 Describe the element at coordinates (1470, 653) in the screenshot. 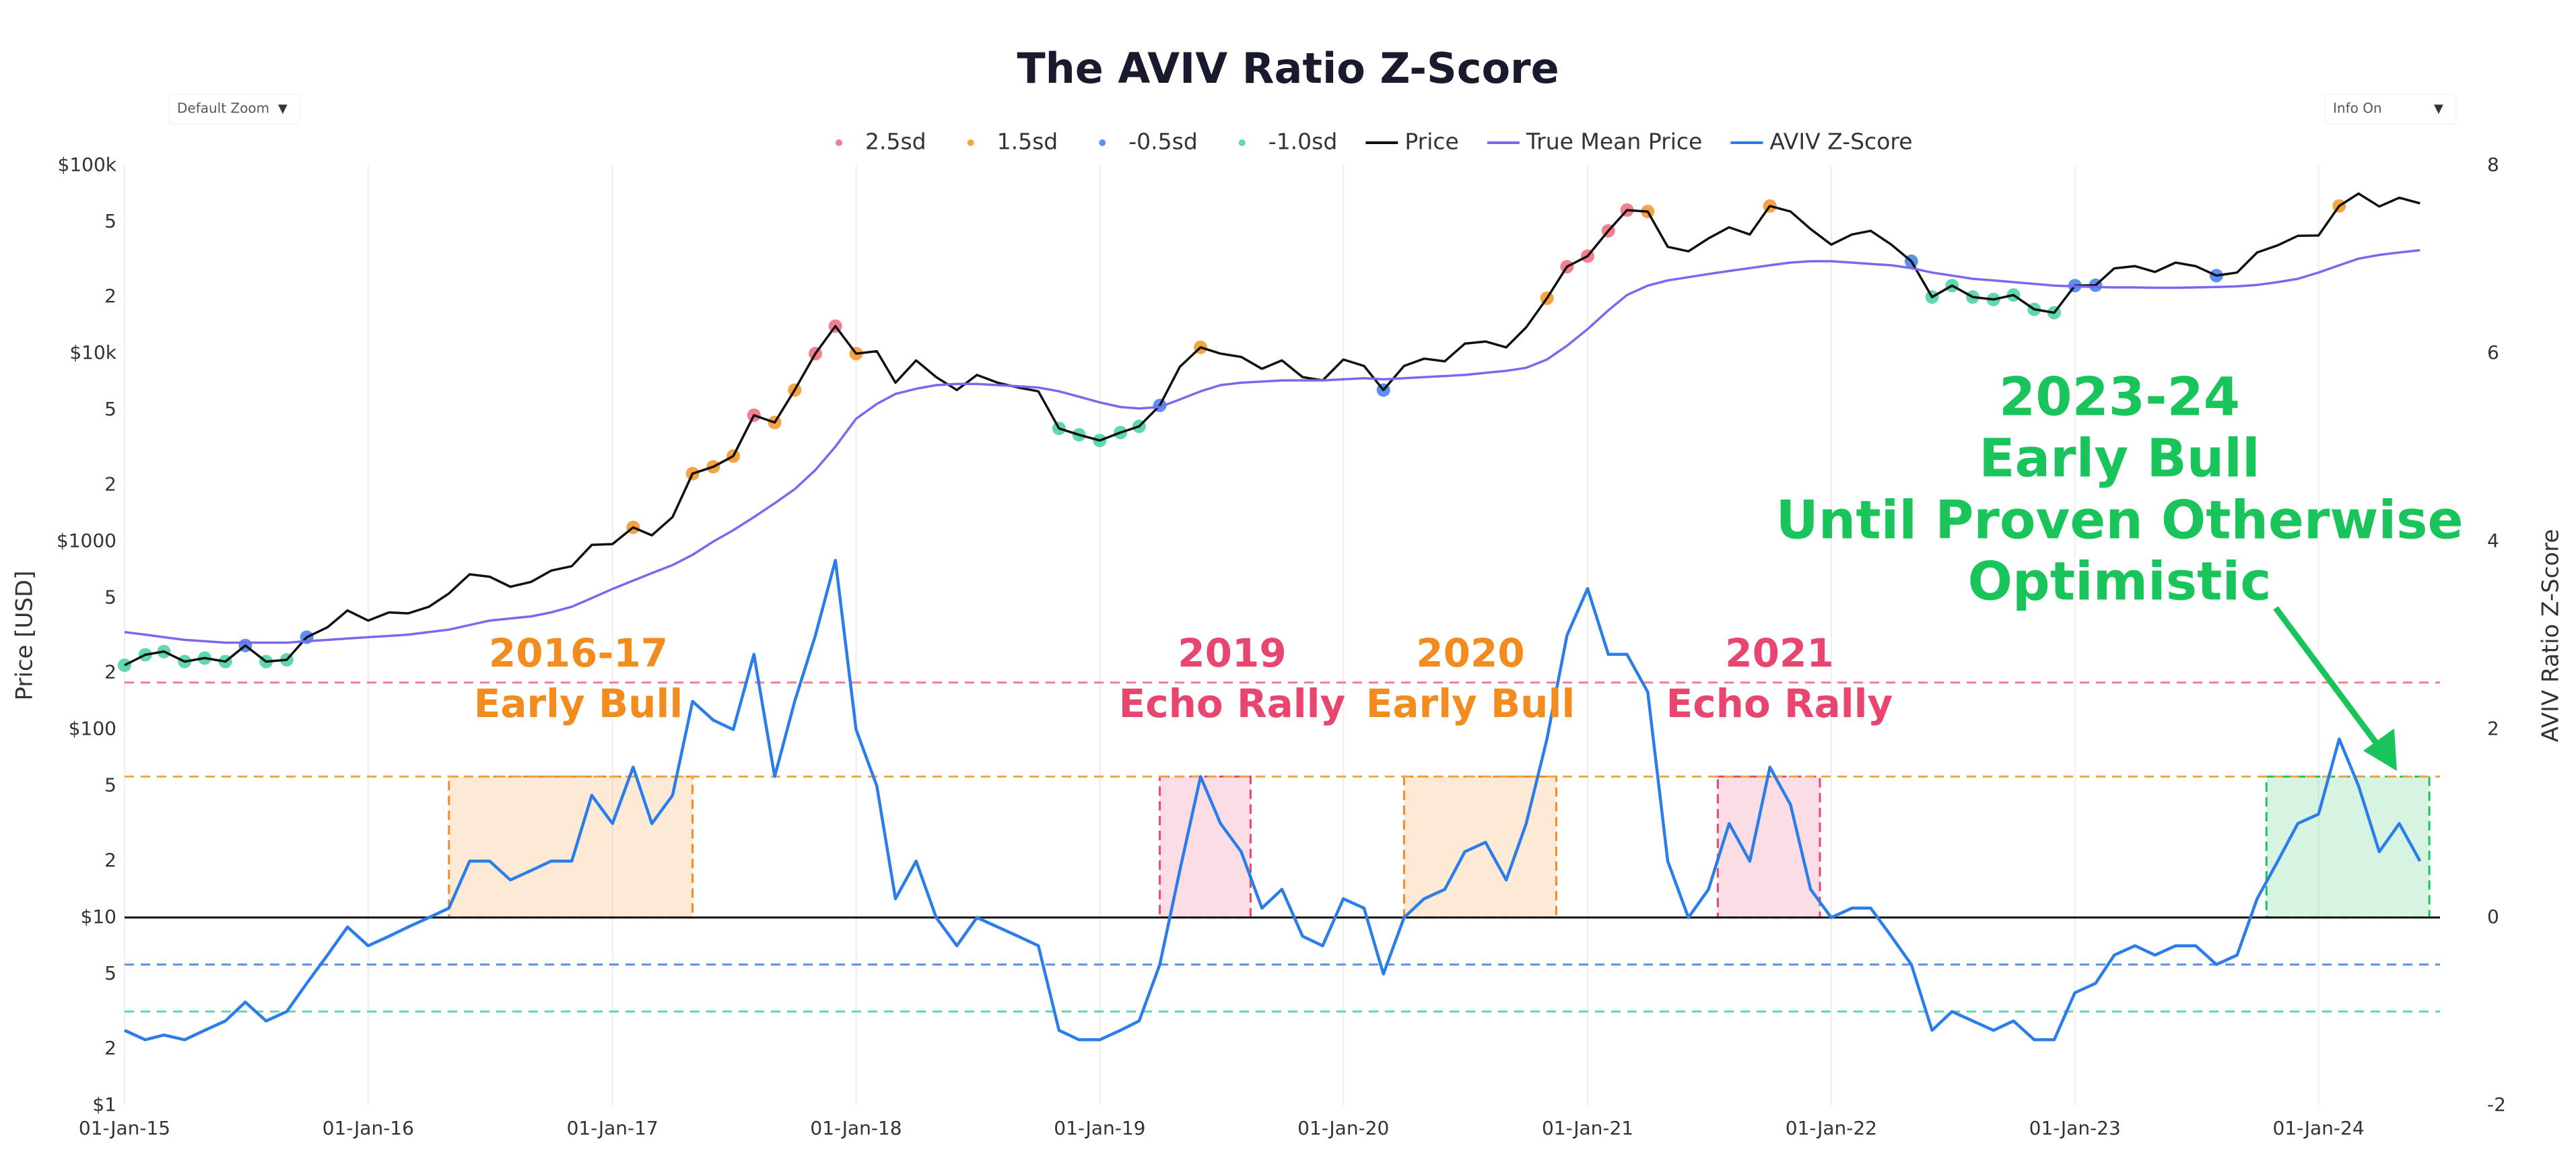

I see `annotation-label: 2020` at that location.